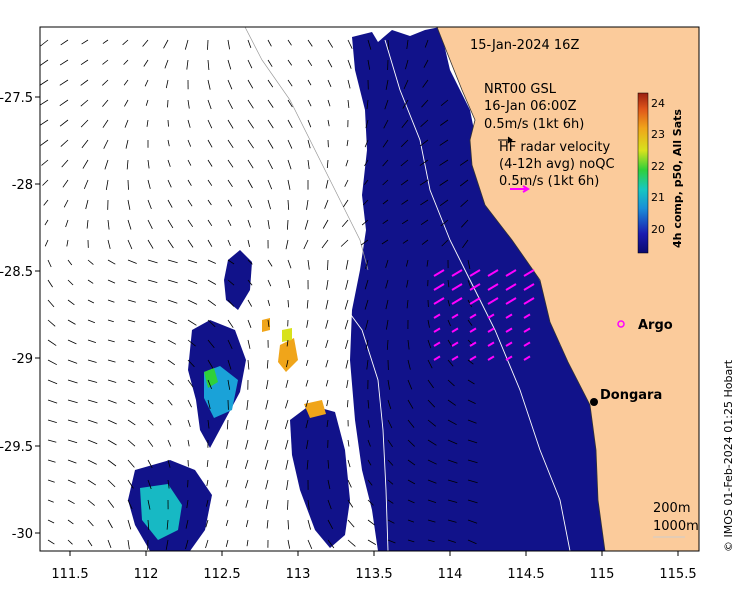 The width and height of the screenshot is (740, 592). What do you see at coordinates (631, 395) in the screenshot?
I see `dongara-label: Dongara` at bounding box center [631, 395].